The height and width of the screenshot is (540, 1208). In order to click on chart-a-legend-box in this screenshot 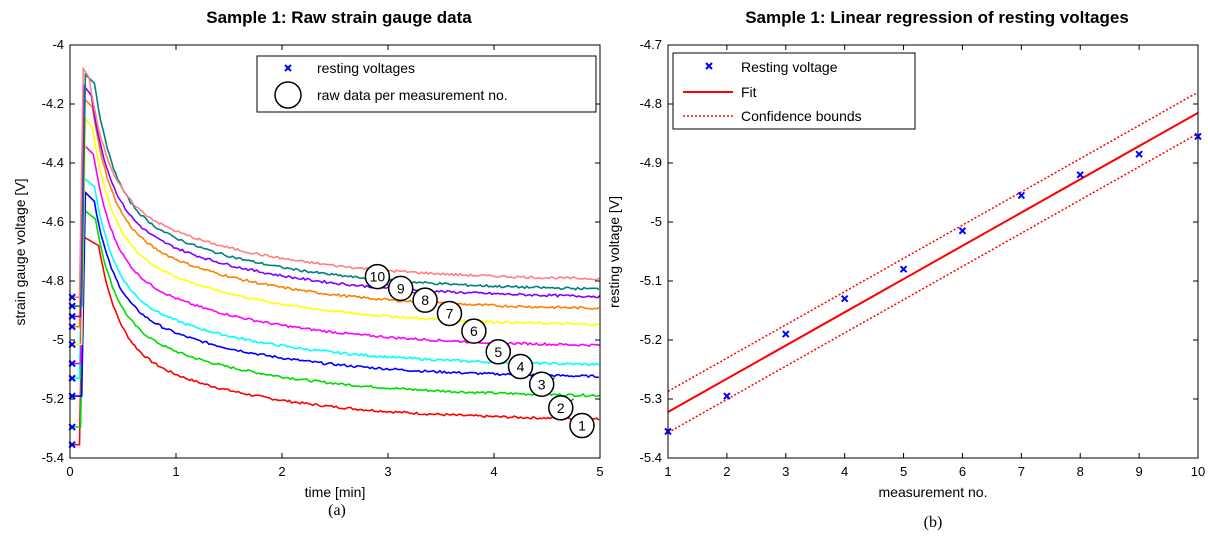, I will do `click(426, 84)`.